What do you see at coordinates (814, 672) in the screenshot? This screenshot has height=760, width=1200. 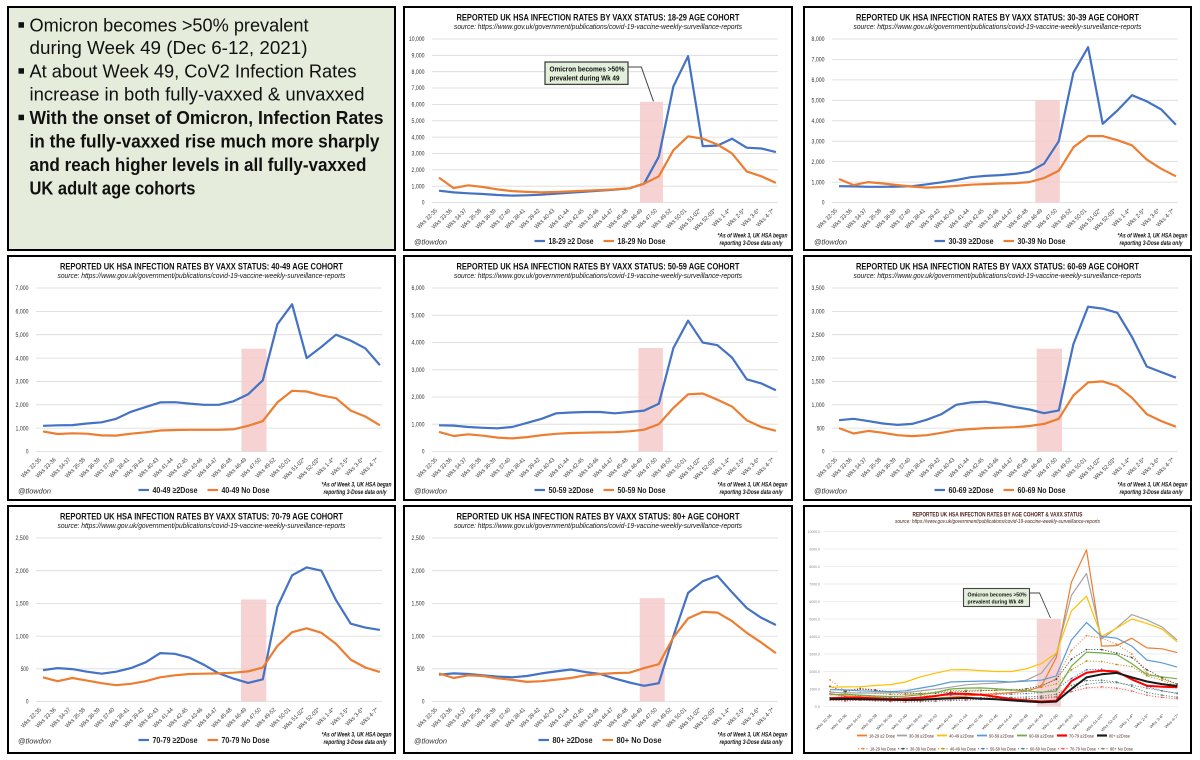 I see `svg-text: 2000.0` at bounding box center [814, 672].